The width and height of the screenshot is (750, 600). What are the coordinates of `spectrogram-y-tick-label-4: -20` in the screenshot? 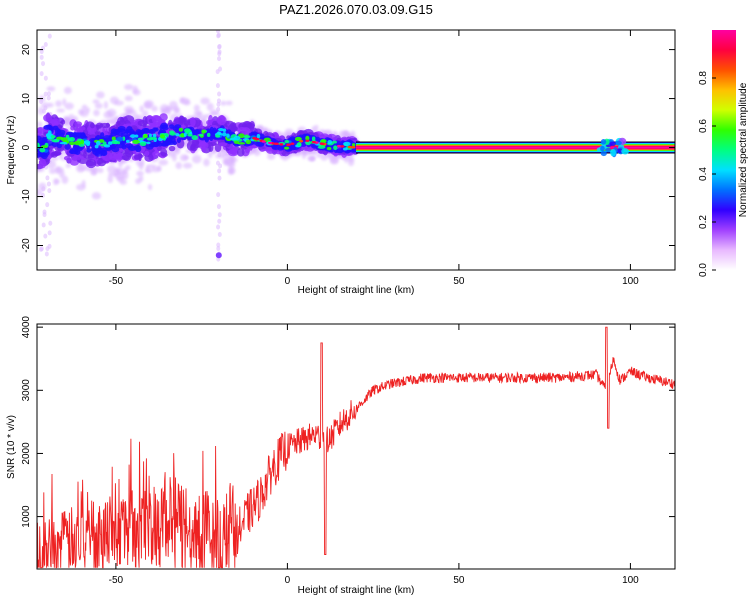 It's located at (26, 245).